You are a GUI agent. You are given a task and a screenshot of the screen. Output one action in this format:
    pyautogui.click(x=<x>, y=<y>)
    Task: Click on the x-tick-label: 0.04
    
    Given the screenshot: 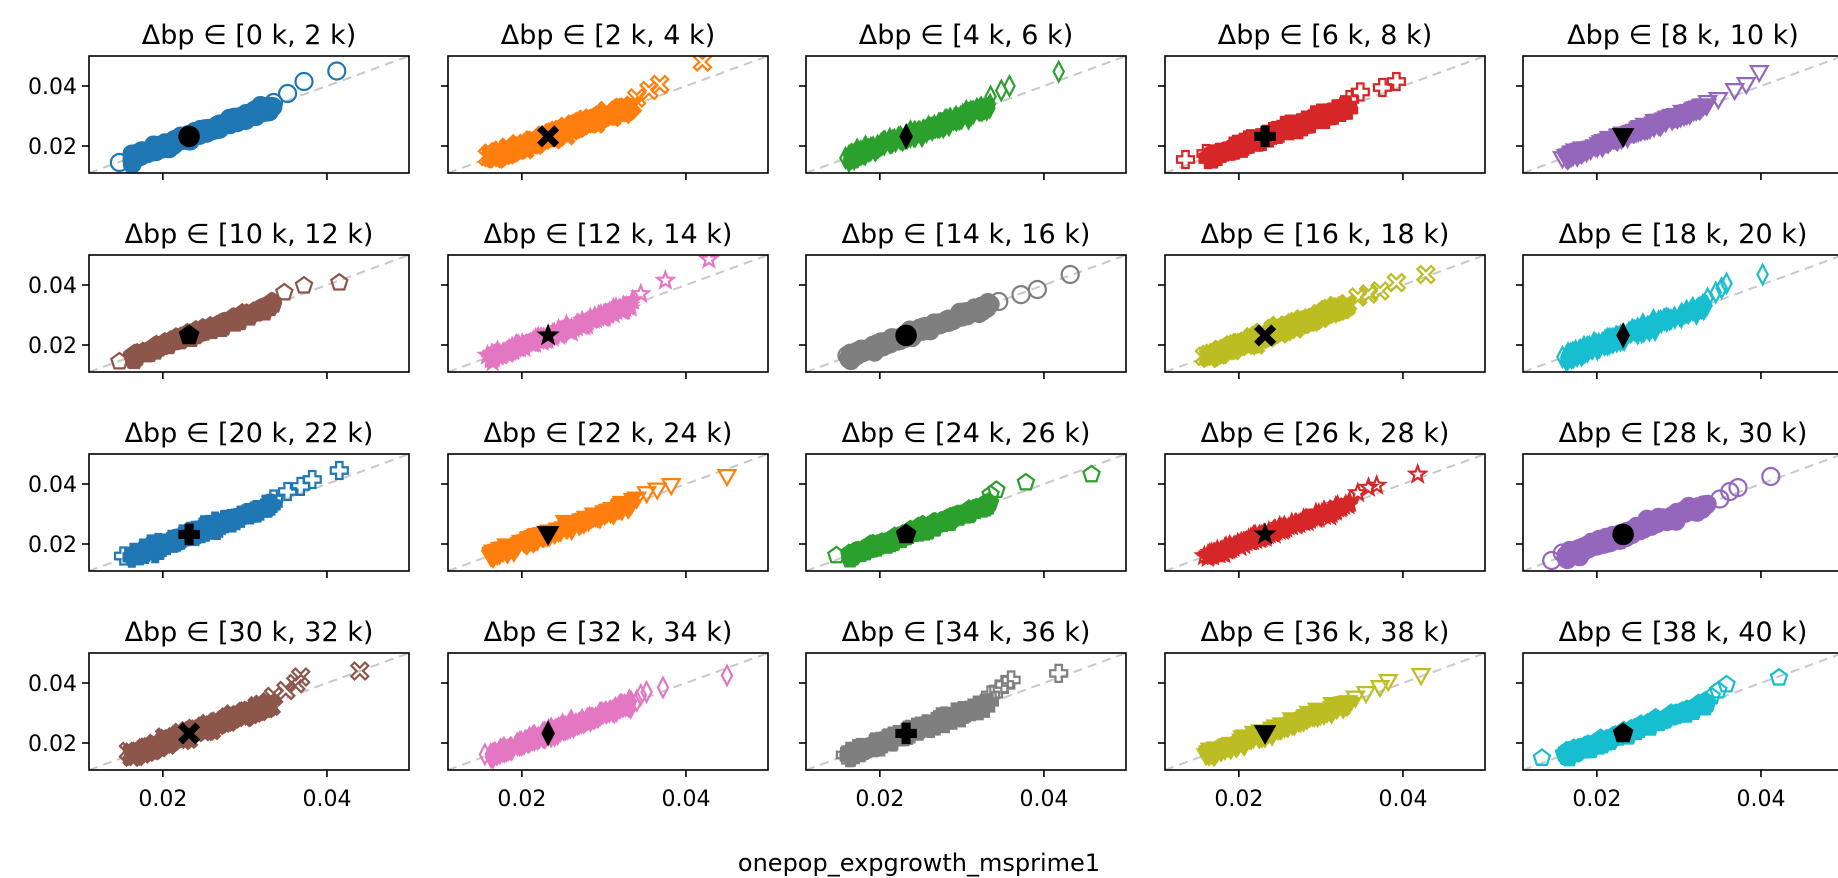 What is the action you would take?
    pyautogui.click(x=1402, y=799)
    